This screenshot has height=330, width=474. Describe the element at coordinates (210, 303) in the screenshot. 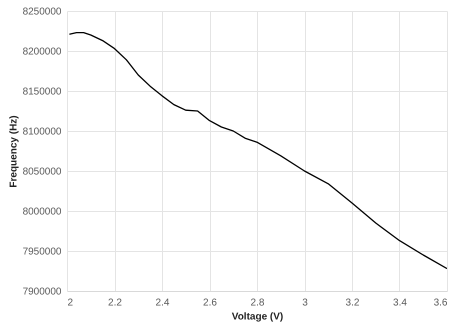

I see `x-tick-label: 2.6` at that location.